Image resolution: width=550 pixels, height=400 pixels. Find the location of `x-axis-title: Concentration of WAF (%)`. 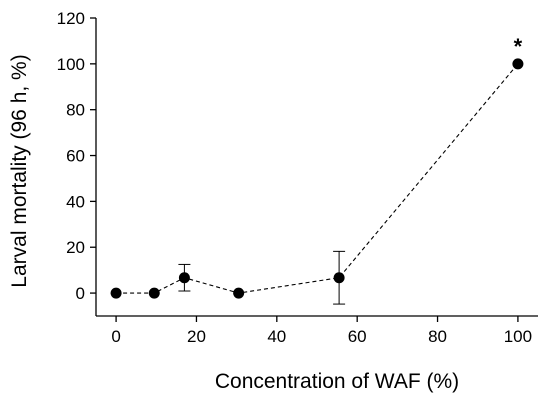

x-axis-title: Concentration of WAF (%) is located at coordinates (337, 381).